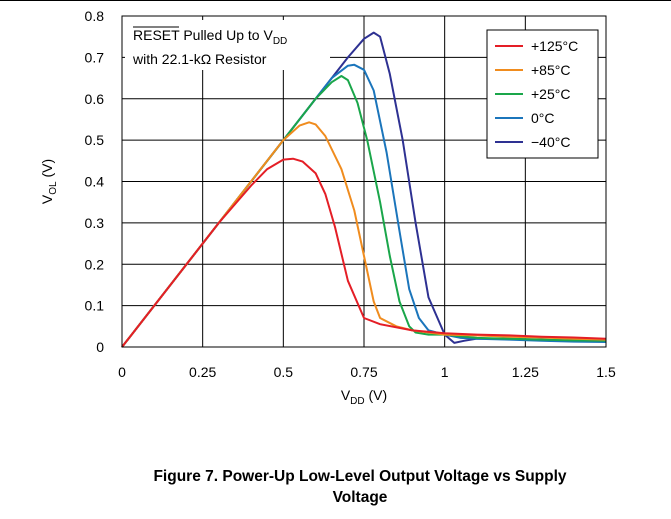  I want to click on legend-label: +25°C, so click(550, 94).